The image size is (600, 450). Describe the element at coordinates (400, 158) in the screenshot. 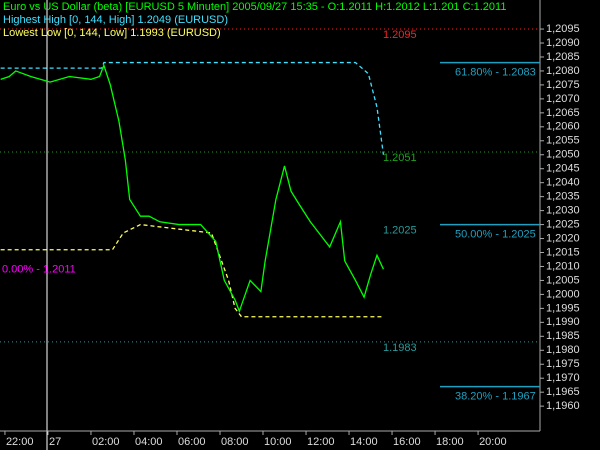

I see `annotation-label: 1.2051` at that location.